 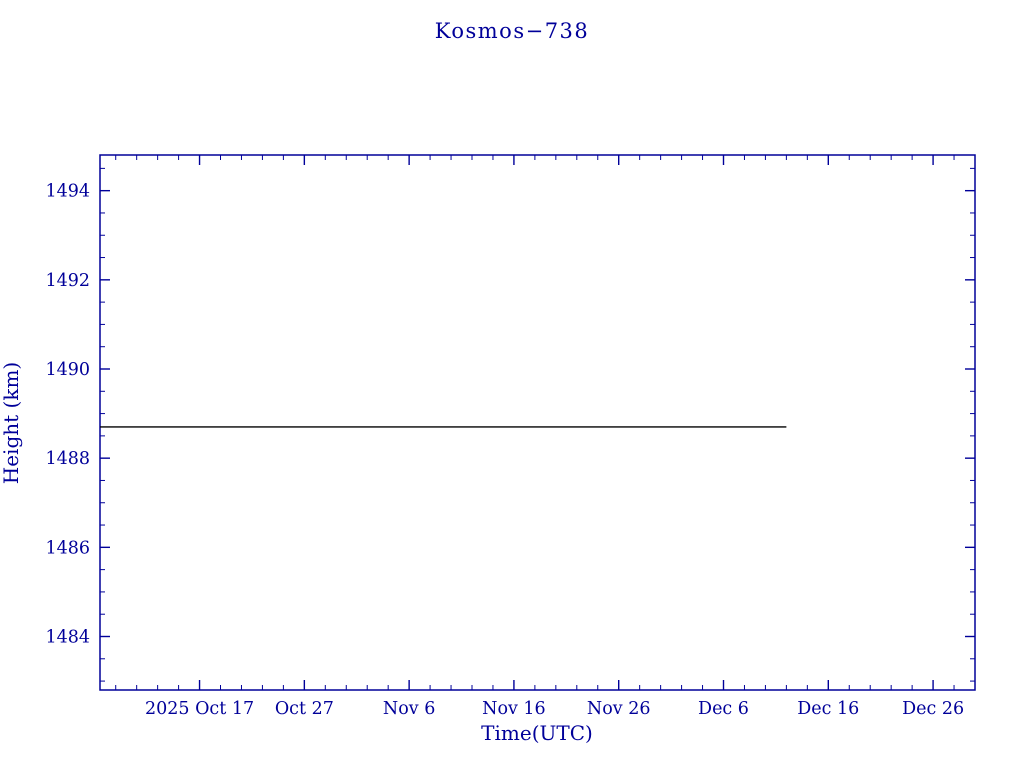 I want to click on x-axis-title: Time(UTC), so click(x=537, y=733).